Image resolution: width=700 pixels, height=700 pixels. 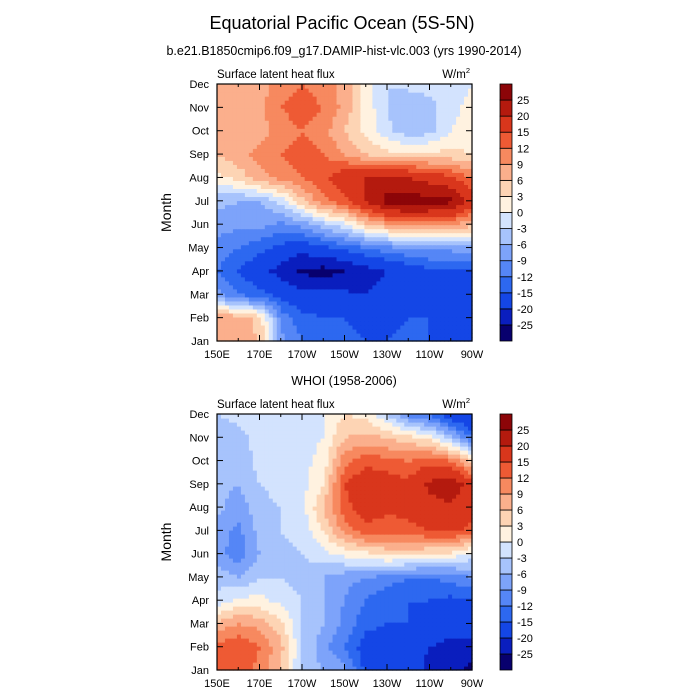 What do you see at coordinates (387, 355) in the screenshot?
I see `x-tick-label: 130W` at bounding box center [387, 355].